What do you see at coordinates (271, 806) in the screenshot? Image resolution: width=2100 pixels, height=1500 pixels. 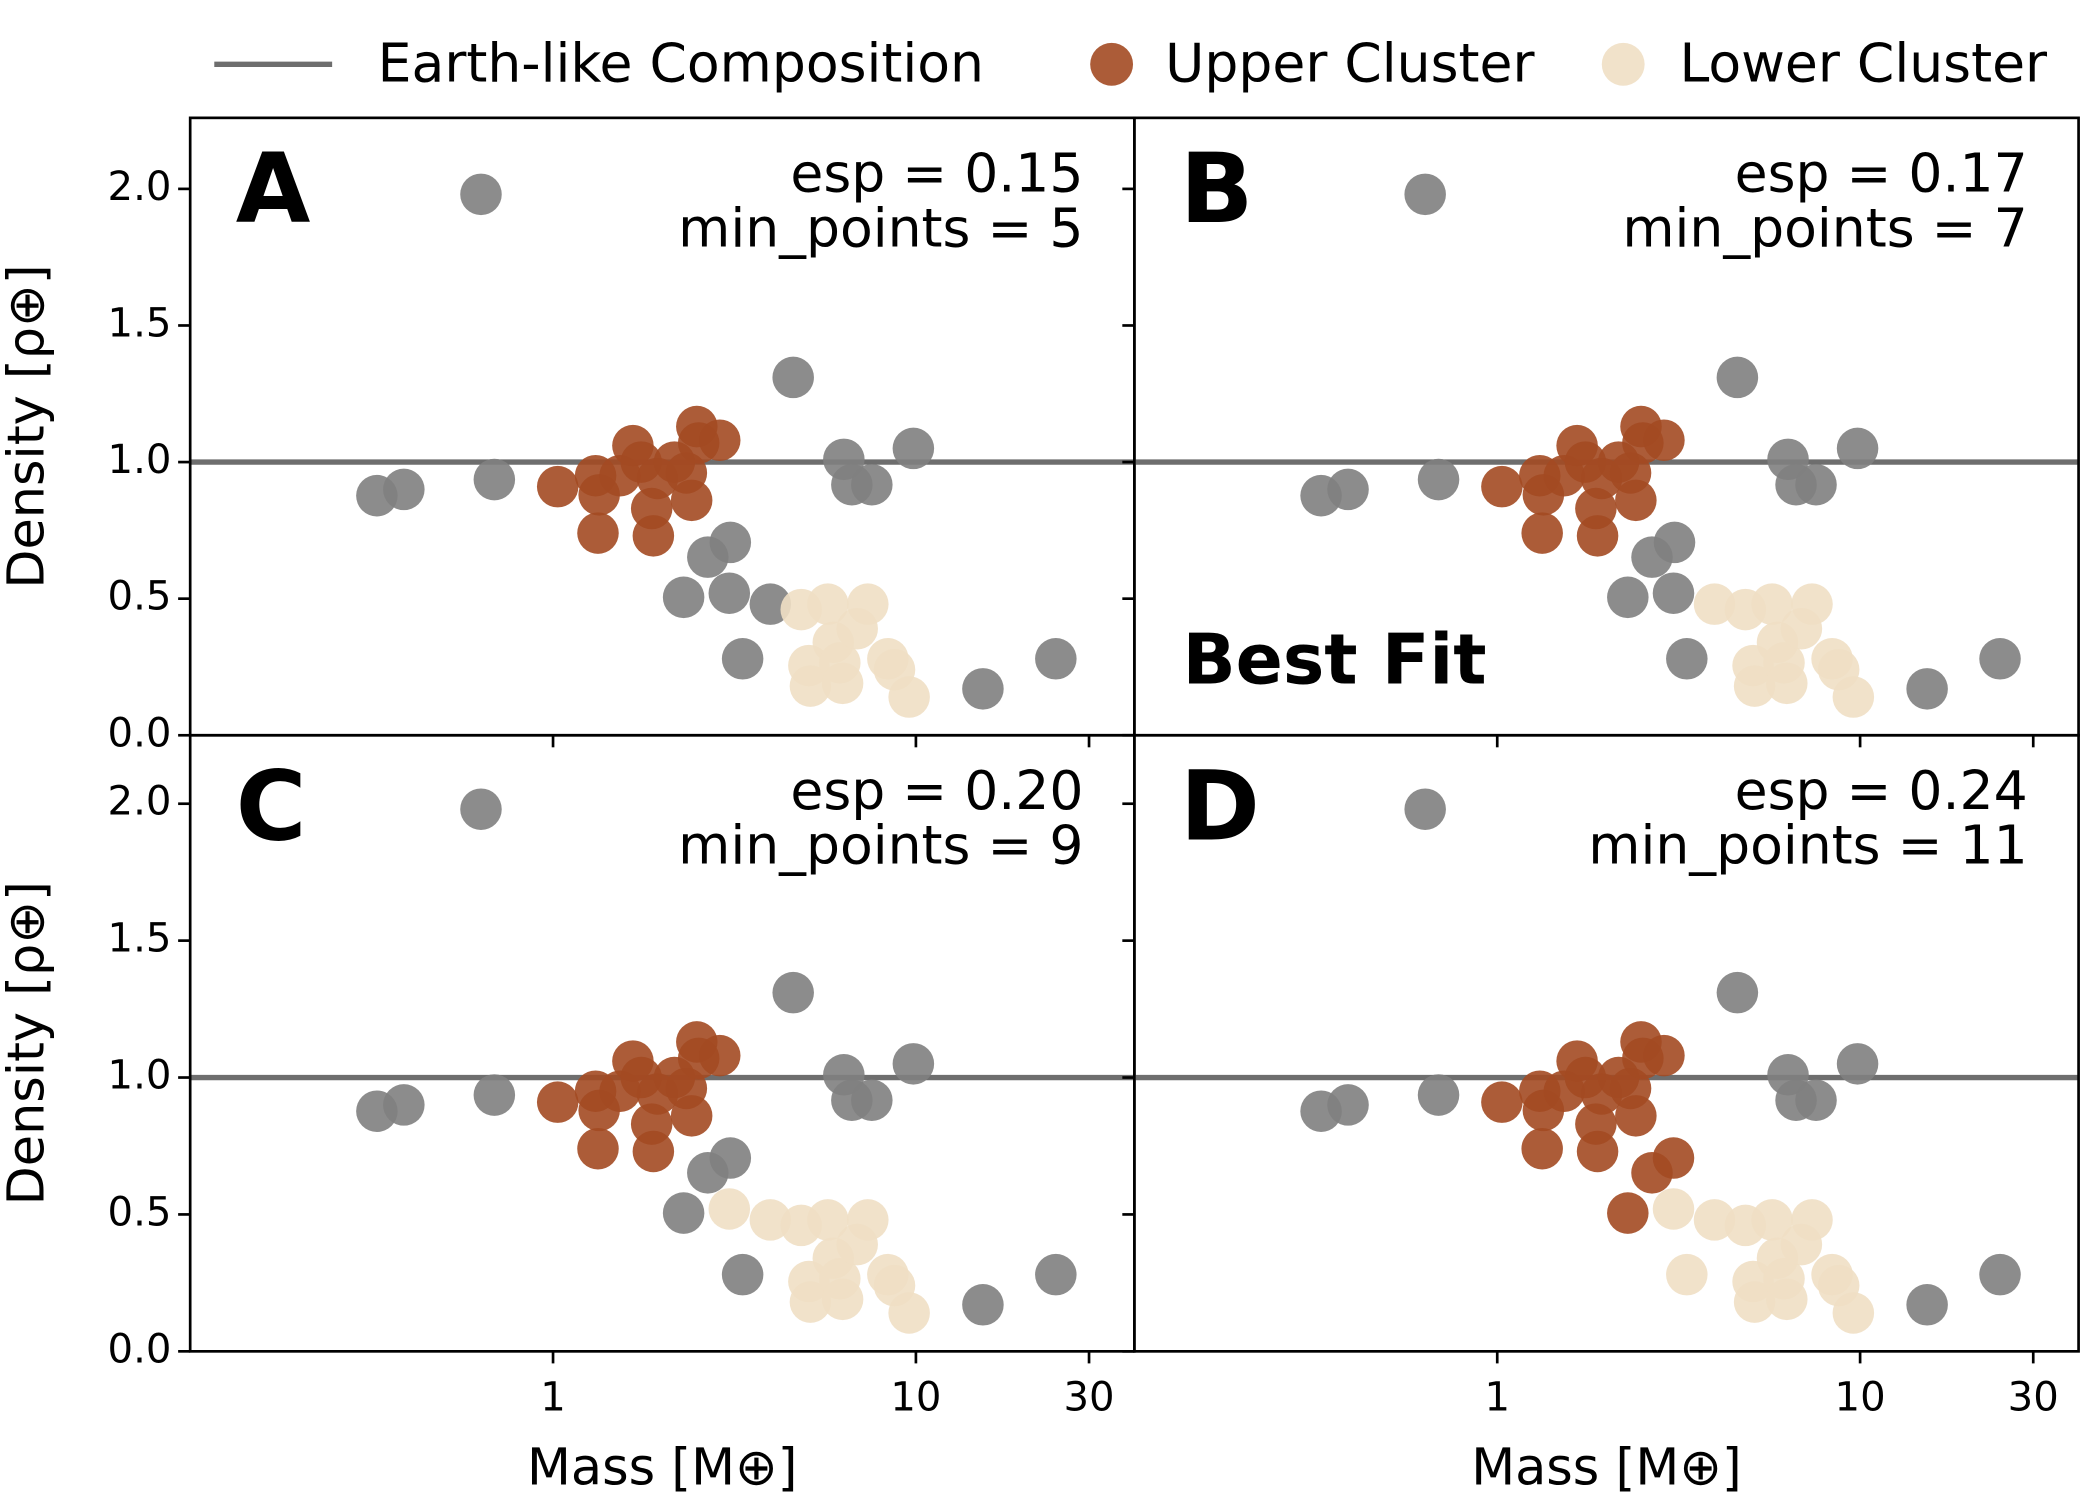 I see `panel-letter: C` at bounding box center [271, 806].